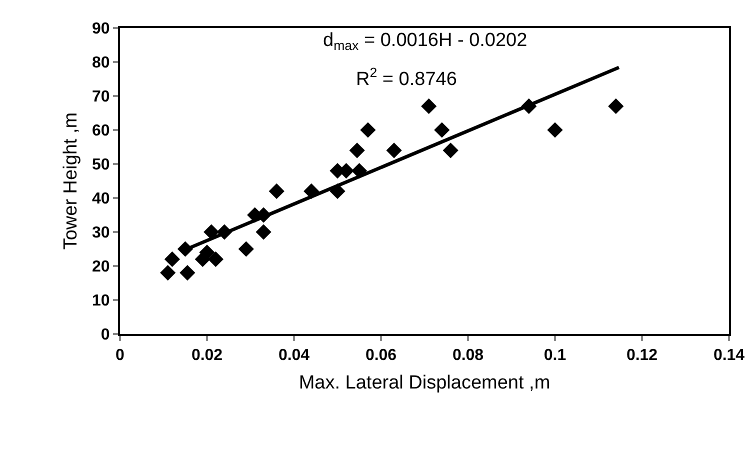 This screenshot has height=457, width=750. I want to click on x-tick-label: 0, so click(120, 355).